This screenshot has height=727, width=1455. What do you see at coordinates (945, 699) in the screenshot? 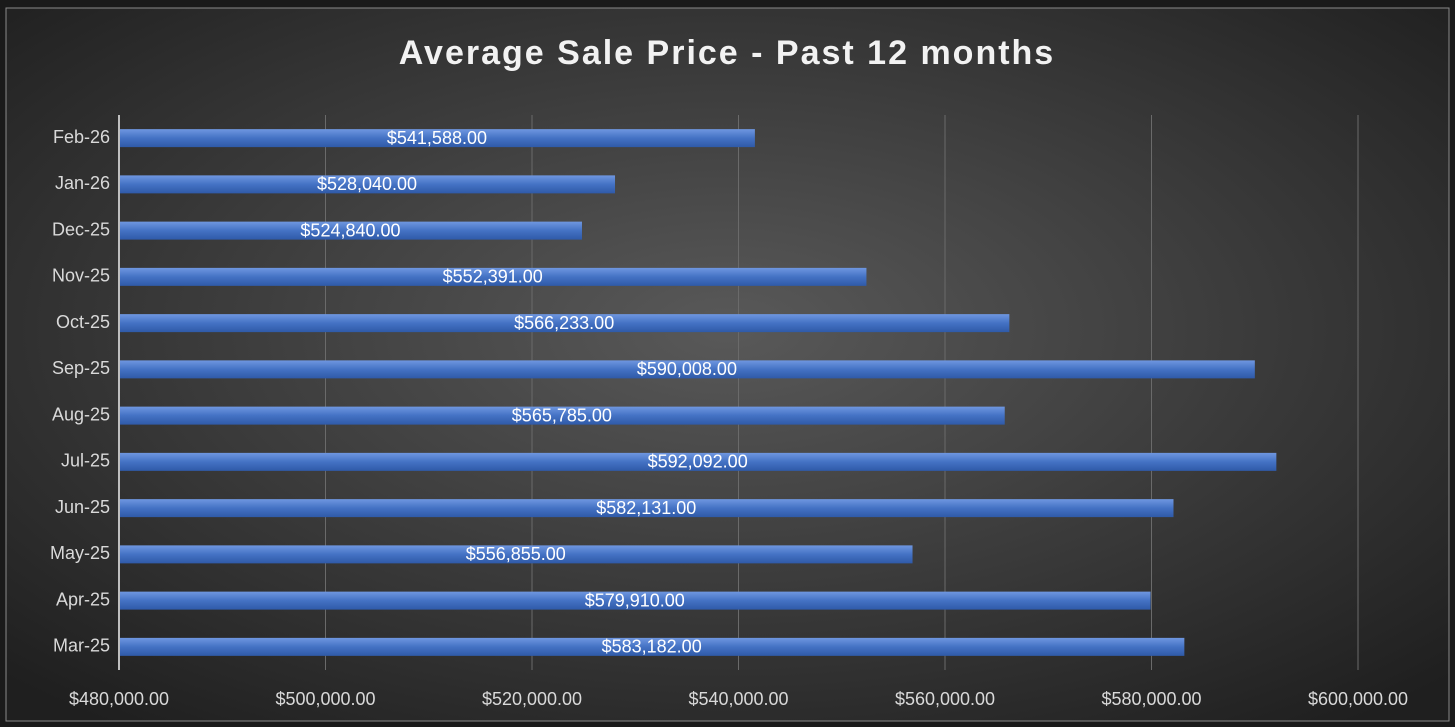
I see `x-tick-label: $560,000.00` at bounding box center [945, 699].